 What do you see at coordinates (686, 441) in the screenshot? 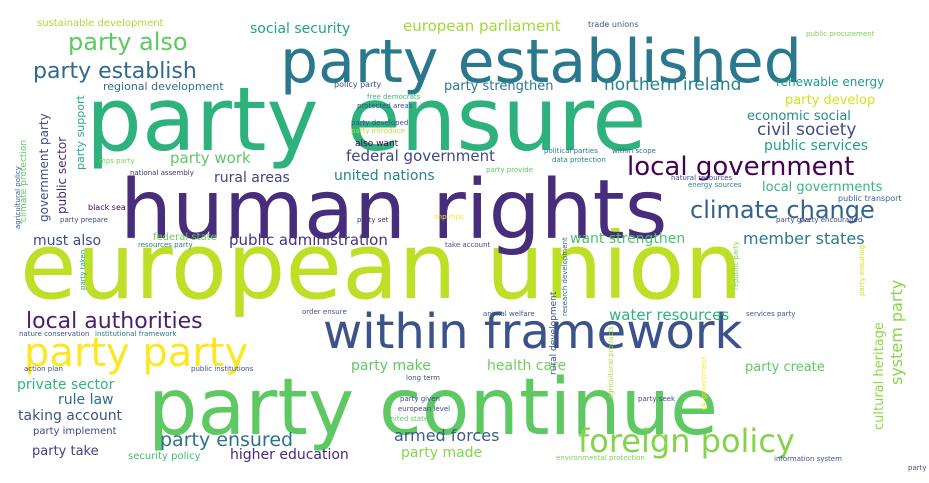
I see `word-foreign-policy: foreign policy` at bounding box center [686, 441].